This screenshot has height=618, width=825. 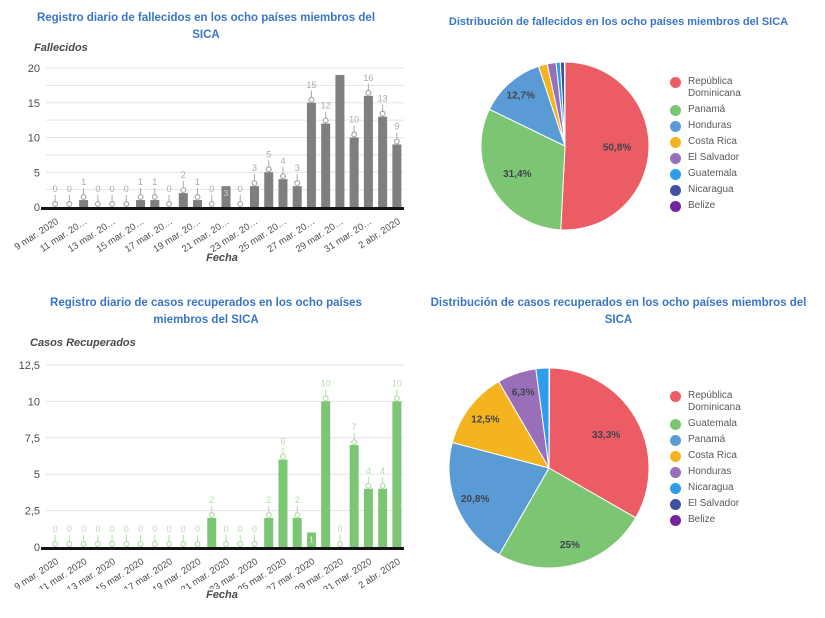 What do you see at coordinates (714, 157) in the screenshot?
I see `legend-label: El Salvador` at bounding box center [714, 157].